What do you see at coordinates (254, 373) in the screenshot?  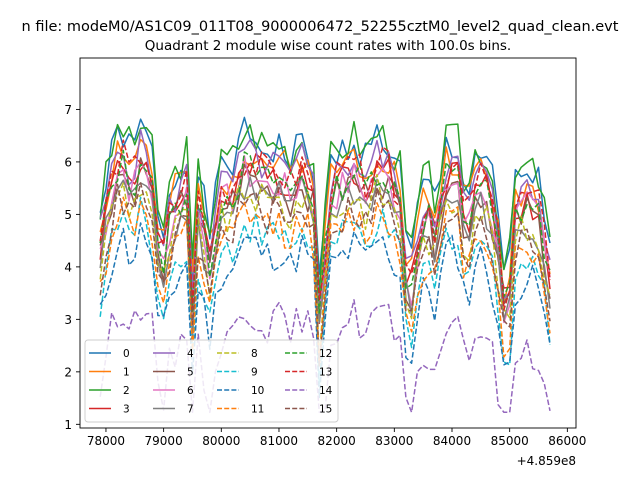 I see `legend-label: 9` at bounding box center [254, 373].